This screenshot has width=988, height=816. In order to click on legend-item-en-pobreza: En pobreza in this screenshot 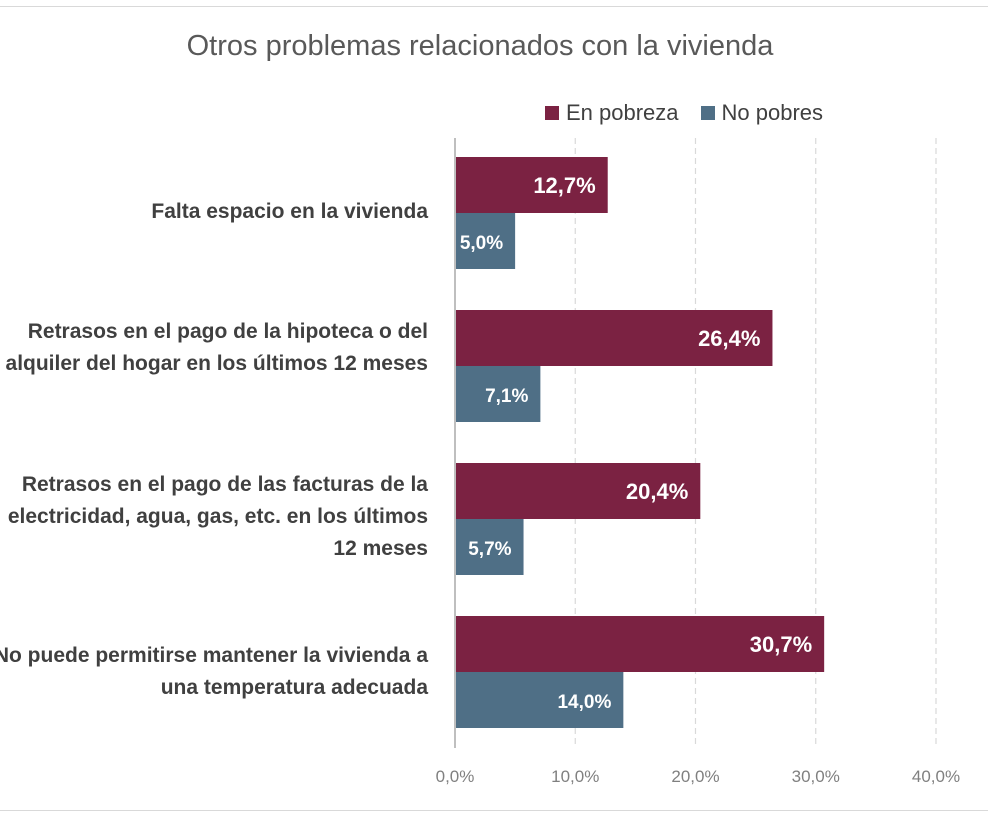, I will do `click(612, 113)`.